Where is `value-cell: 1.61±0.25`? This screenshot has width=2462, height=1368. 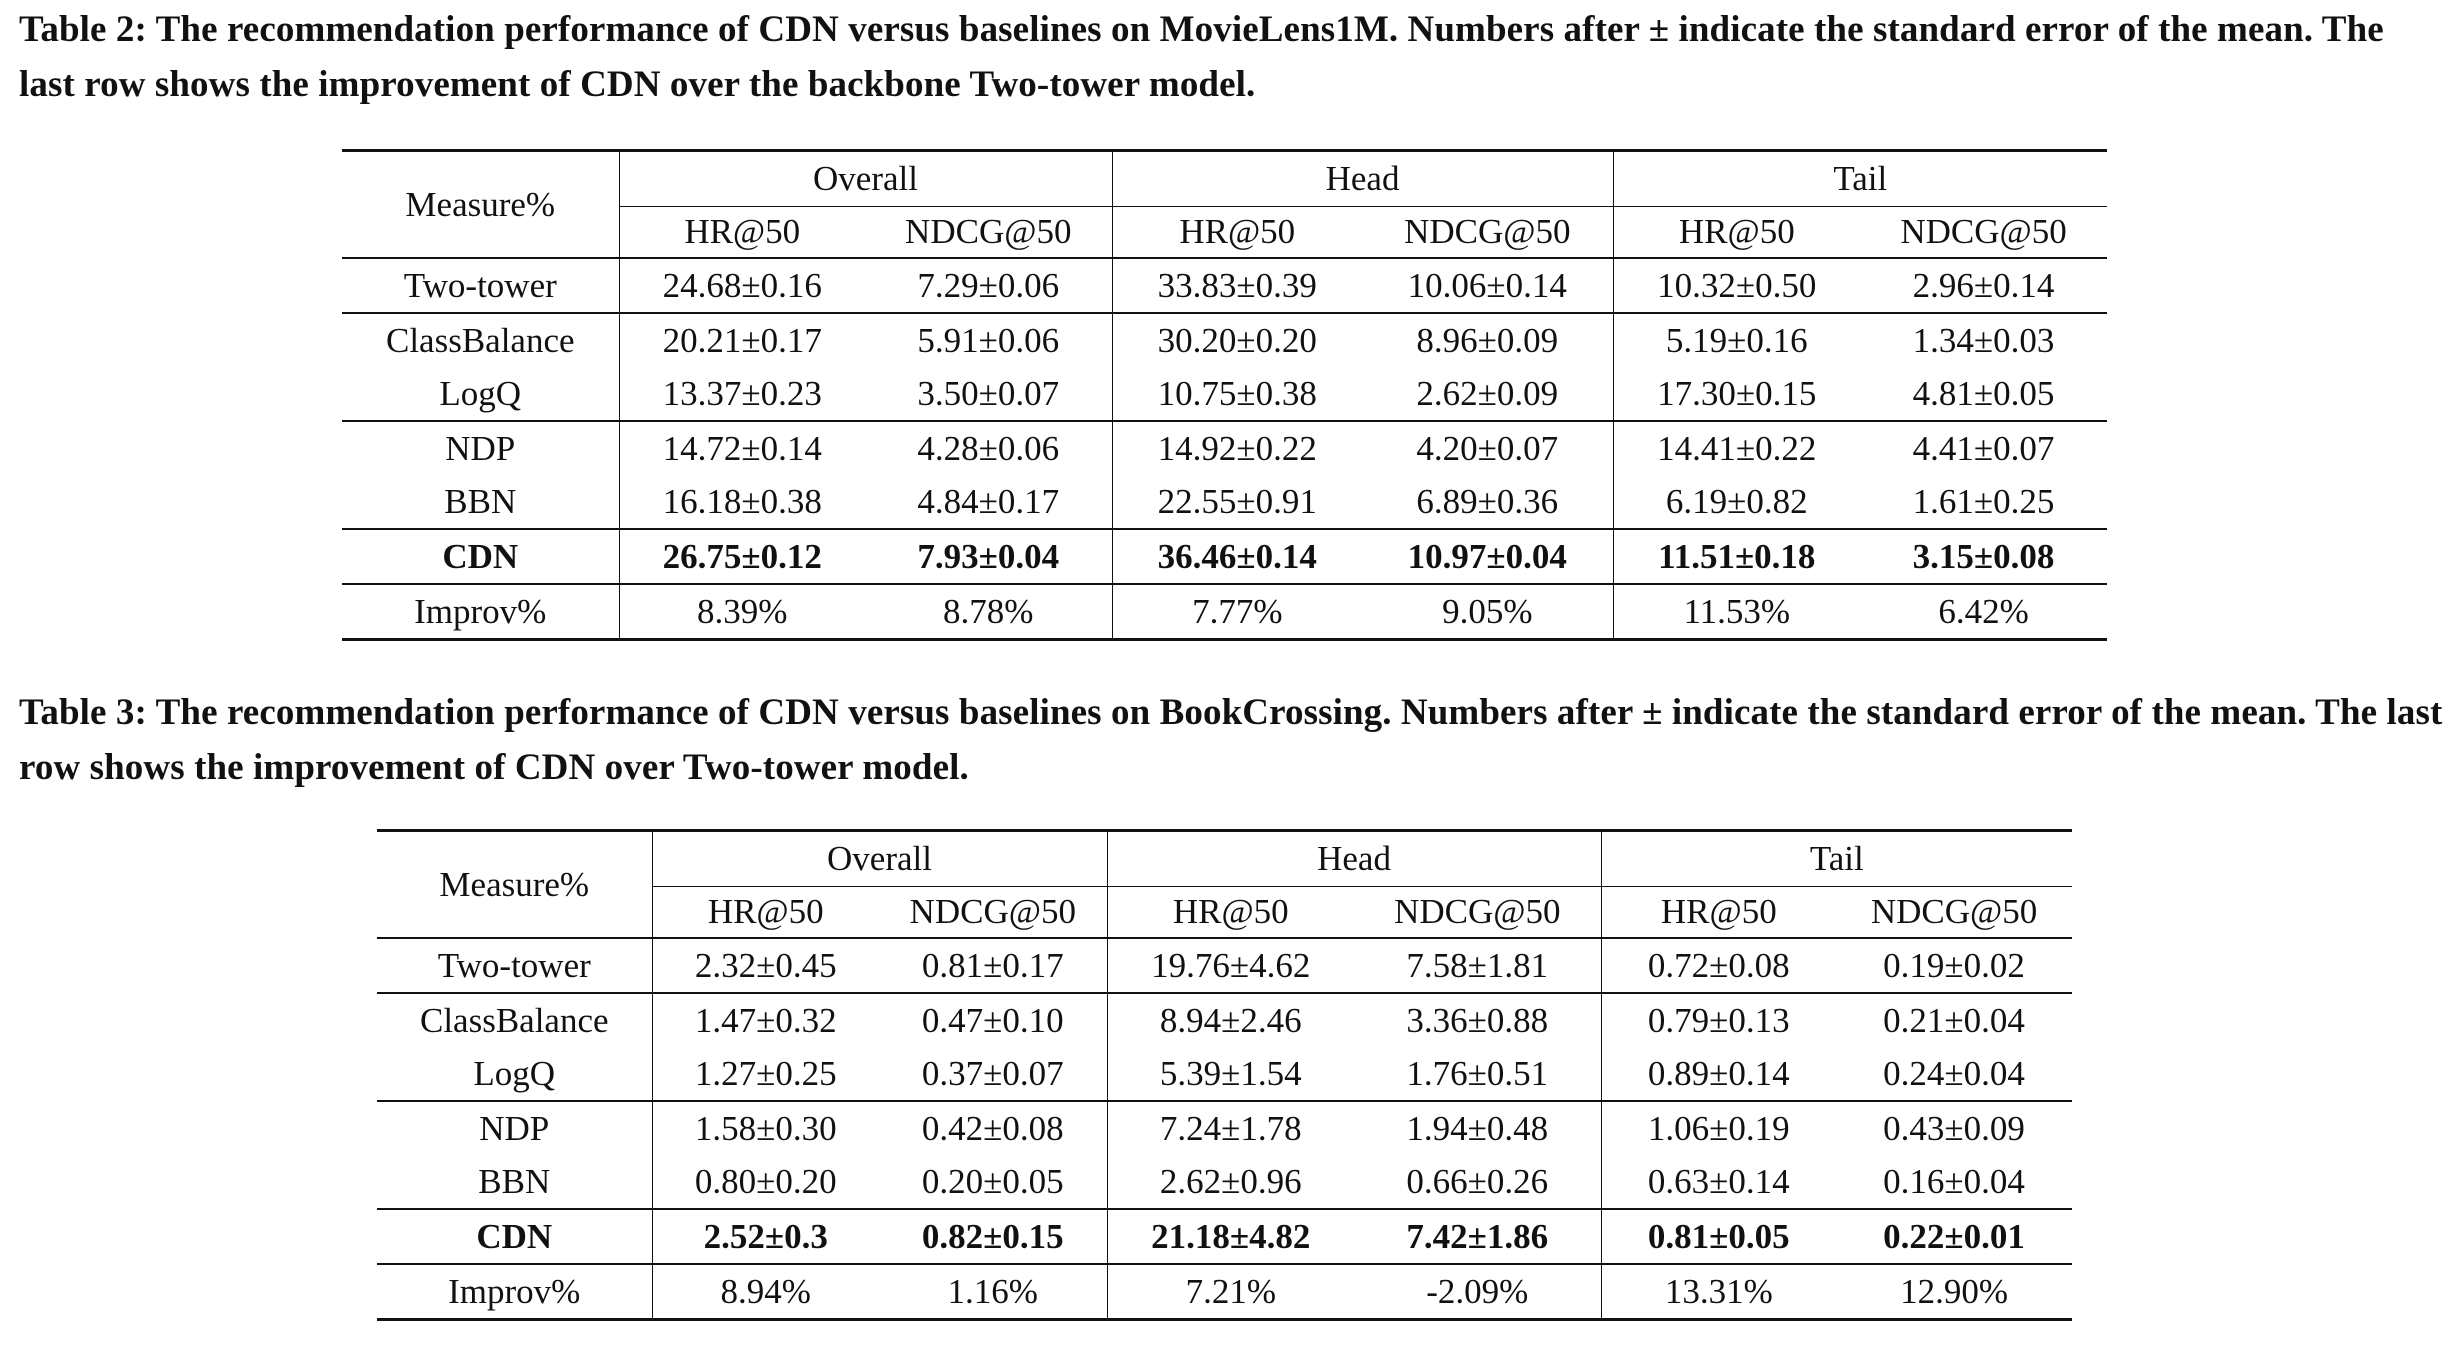 value-cell: 1.61±0.25 is located at coordinates (1983, 501).